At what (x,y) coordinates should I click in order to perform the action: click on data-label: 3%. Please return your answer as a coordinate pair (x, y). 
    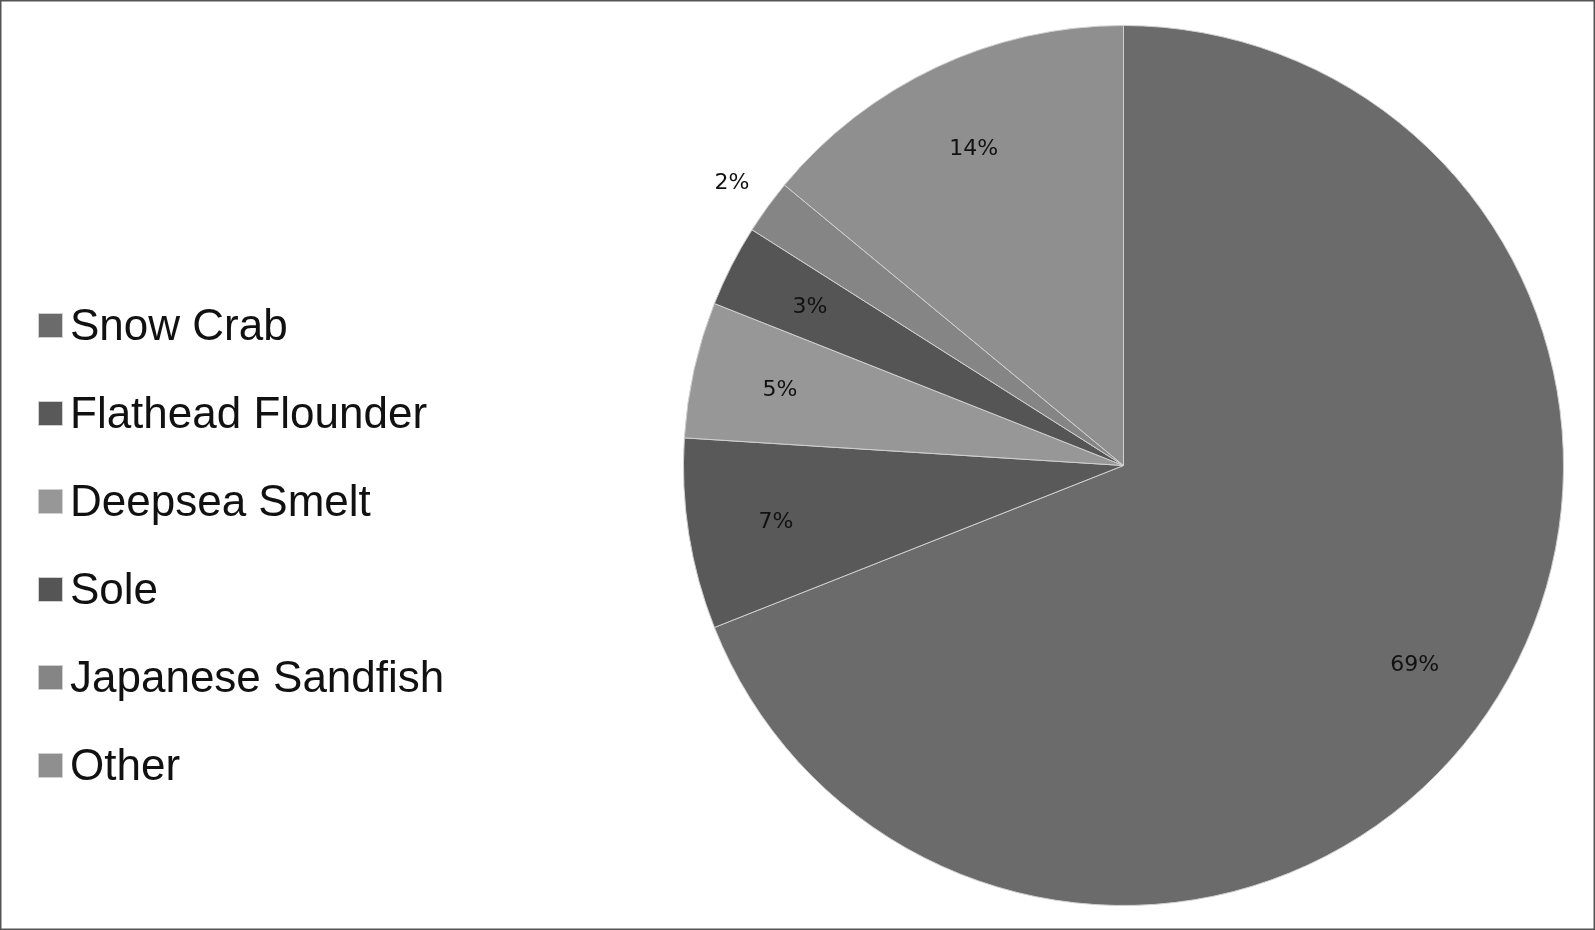
    Looking at the image, I should click on (810, 306).